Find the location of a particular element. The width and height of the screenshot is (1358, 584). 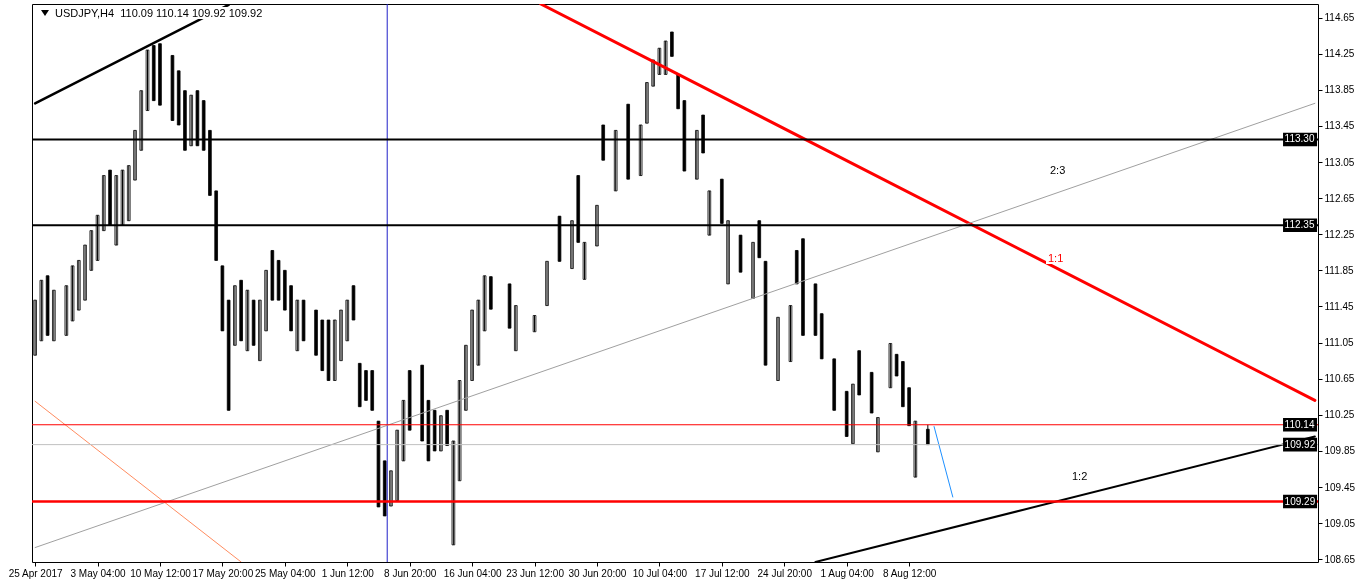

x-tick-label: 25 May 04:00 is located at coordinates (286, 573).